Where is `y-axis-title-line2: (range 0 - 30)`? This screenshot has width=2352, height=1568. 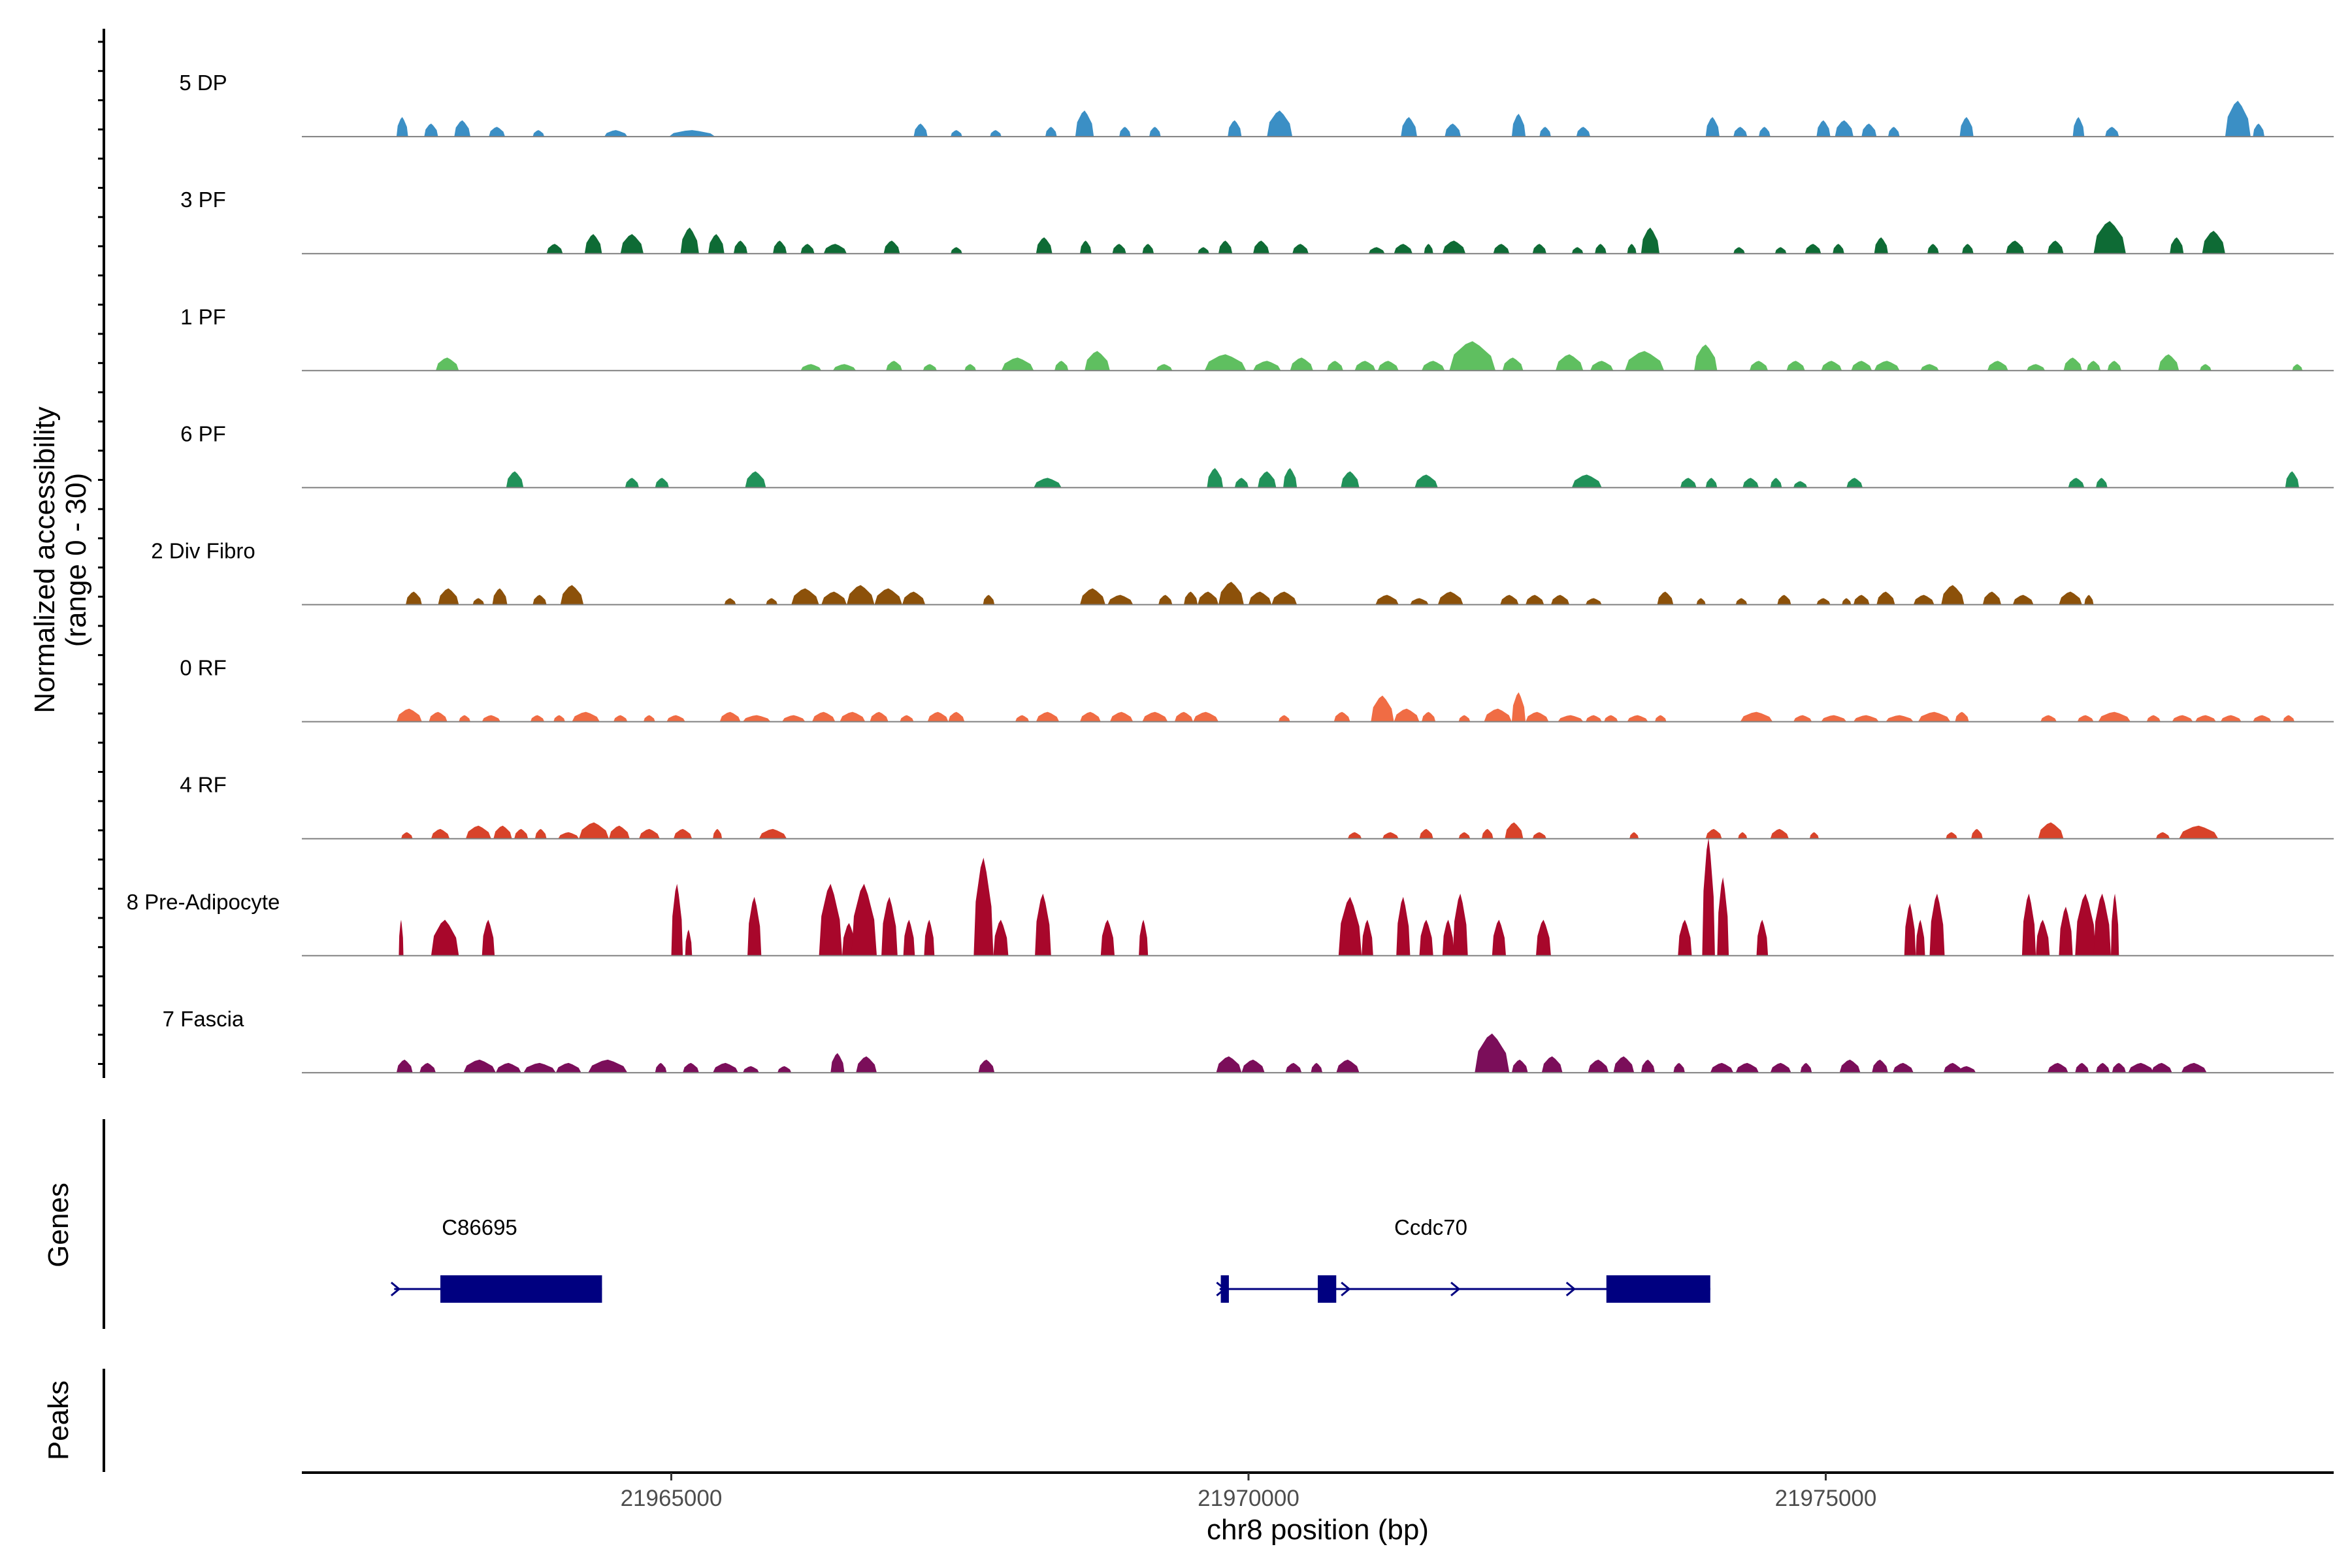 y-axis-title-line2: (range 0 - 30) is located at coordinates (76, 560).